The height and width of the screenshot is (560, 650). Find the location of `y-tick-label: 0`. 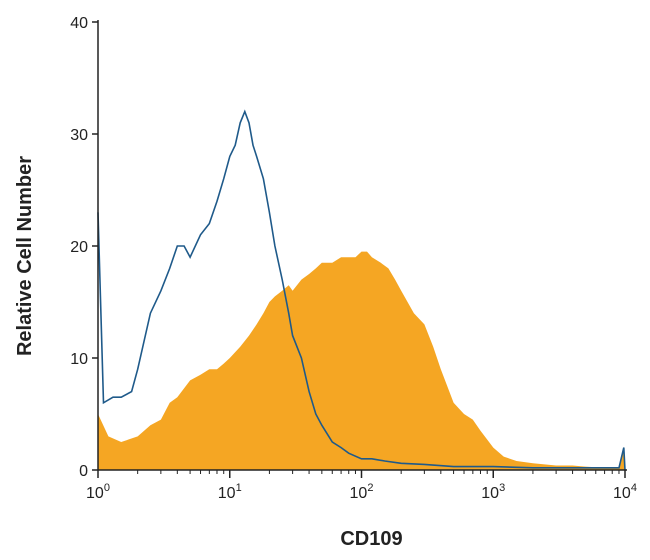

y-tick-label: 0 is located at coordinates (83, 471).